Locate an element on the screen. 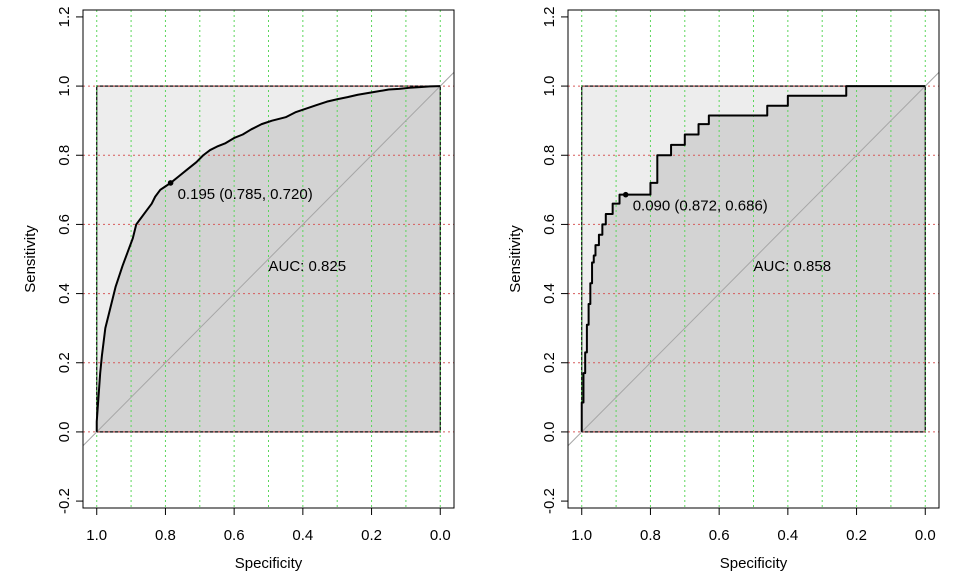  threshold-label: 0.090 (0.872, 0.686) is located at coordinates (700, 206).